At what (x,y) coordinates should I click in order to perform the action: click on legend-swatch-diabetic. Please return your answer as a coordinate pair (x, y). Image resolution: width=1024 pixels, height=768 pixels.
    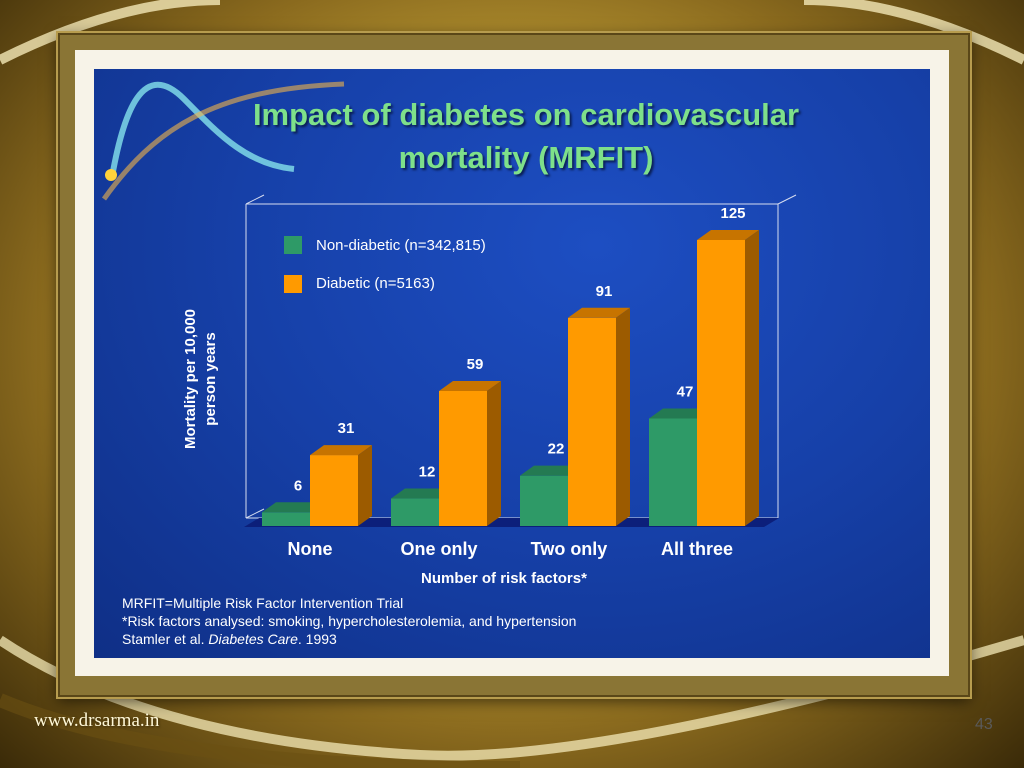
    Looking at the image, I should click on (293, 284).